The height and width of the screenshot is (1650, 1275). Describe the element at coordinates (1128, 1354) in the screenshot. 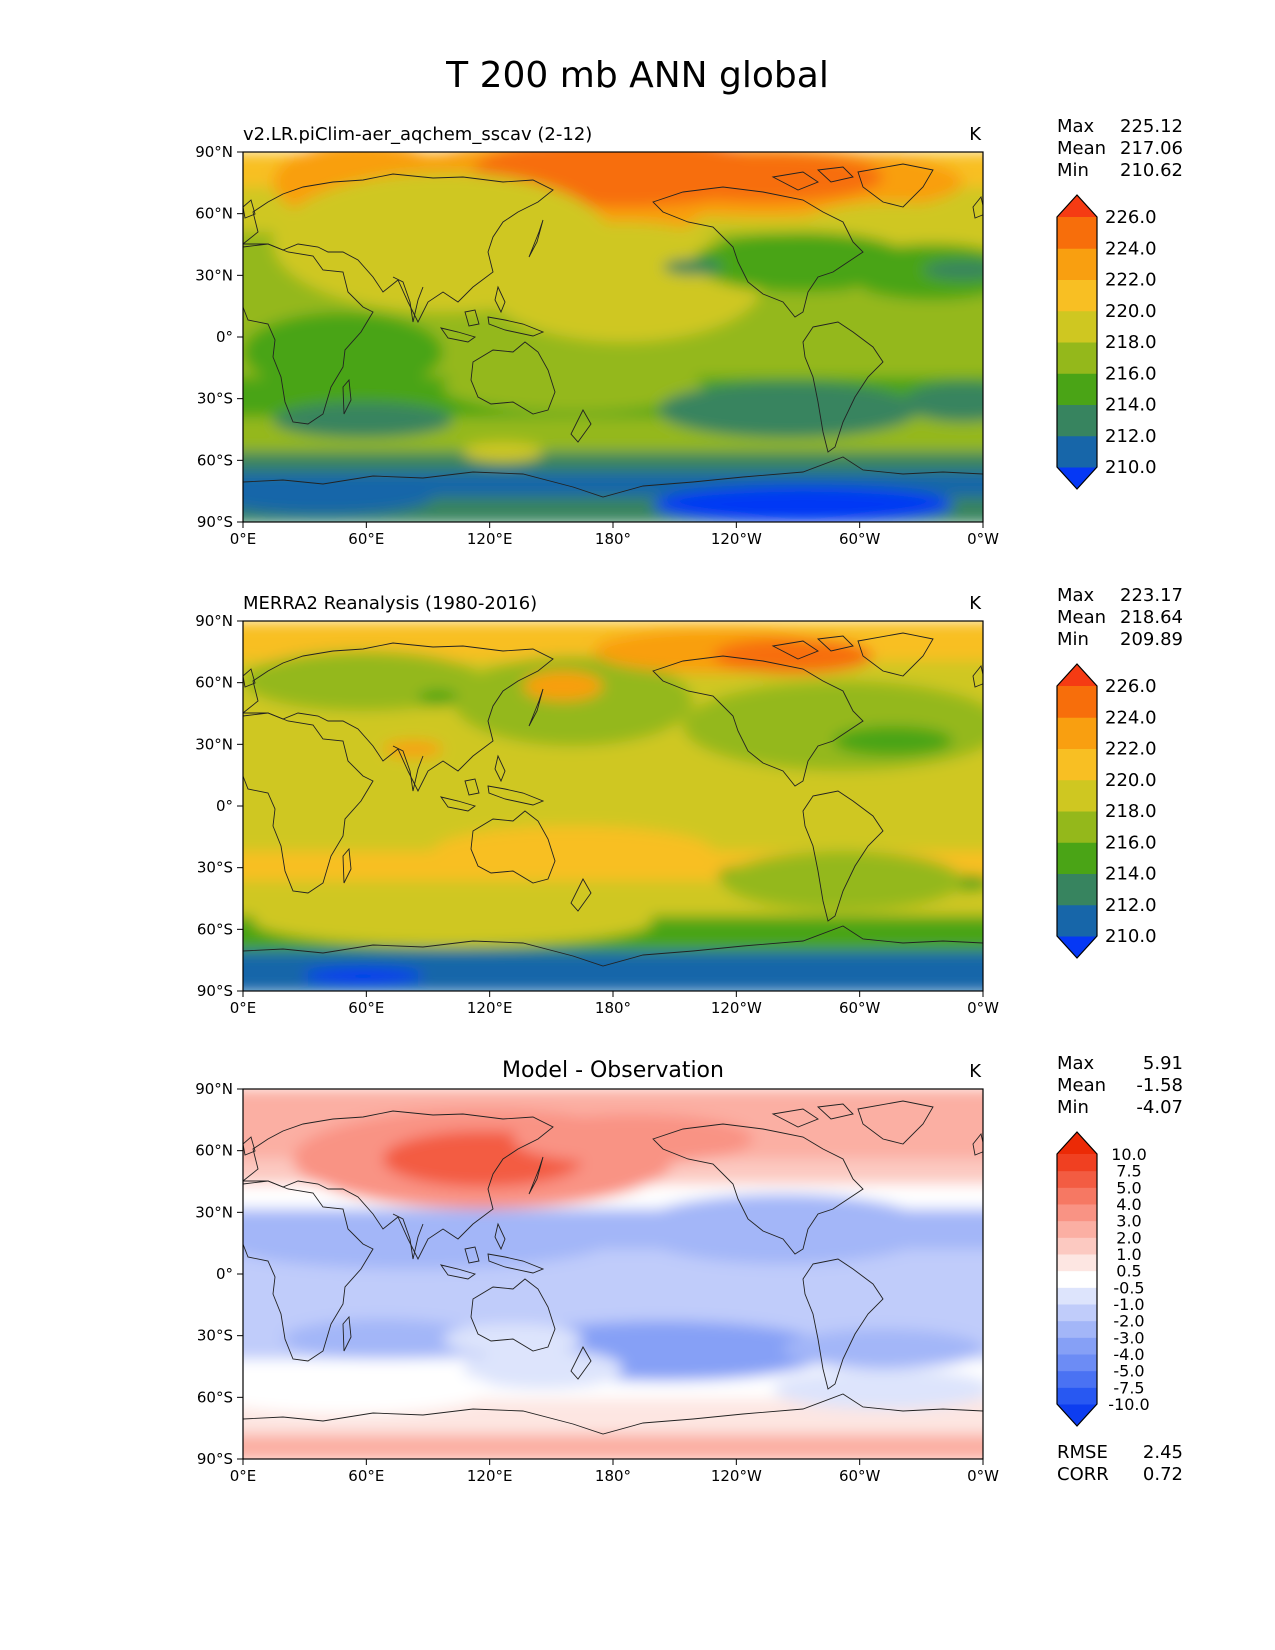

I see `colorbar-tick-label: -4.0` at that location.